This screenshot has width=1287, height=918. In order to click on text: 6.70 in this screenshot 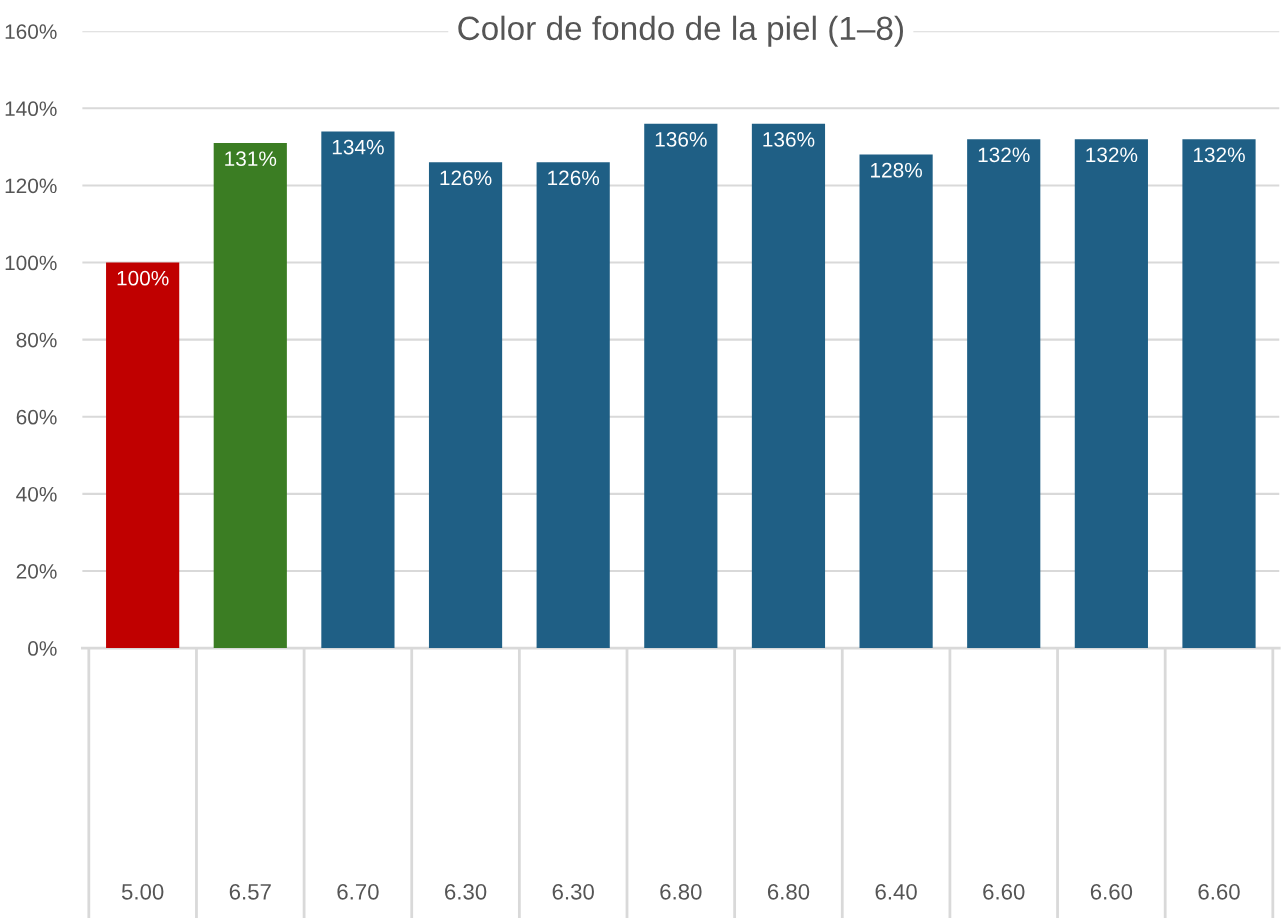, I will do `click(358, 891)`.